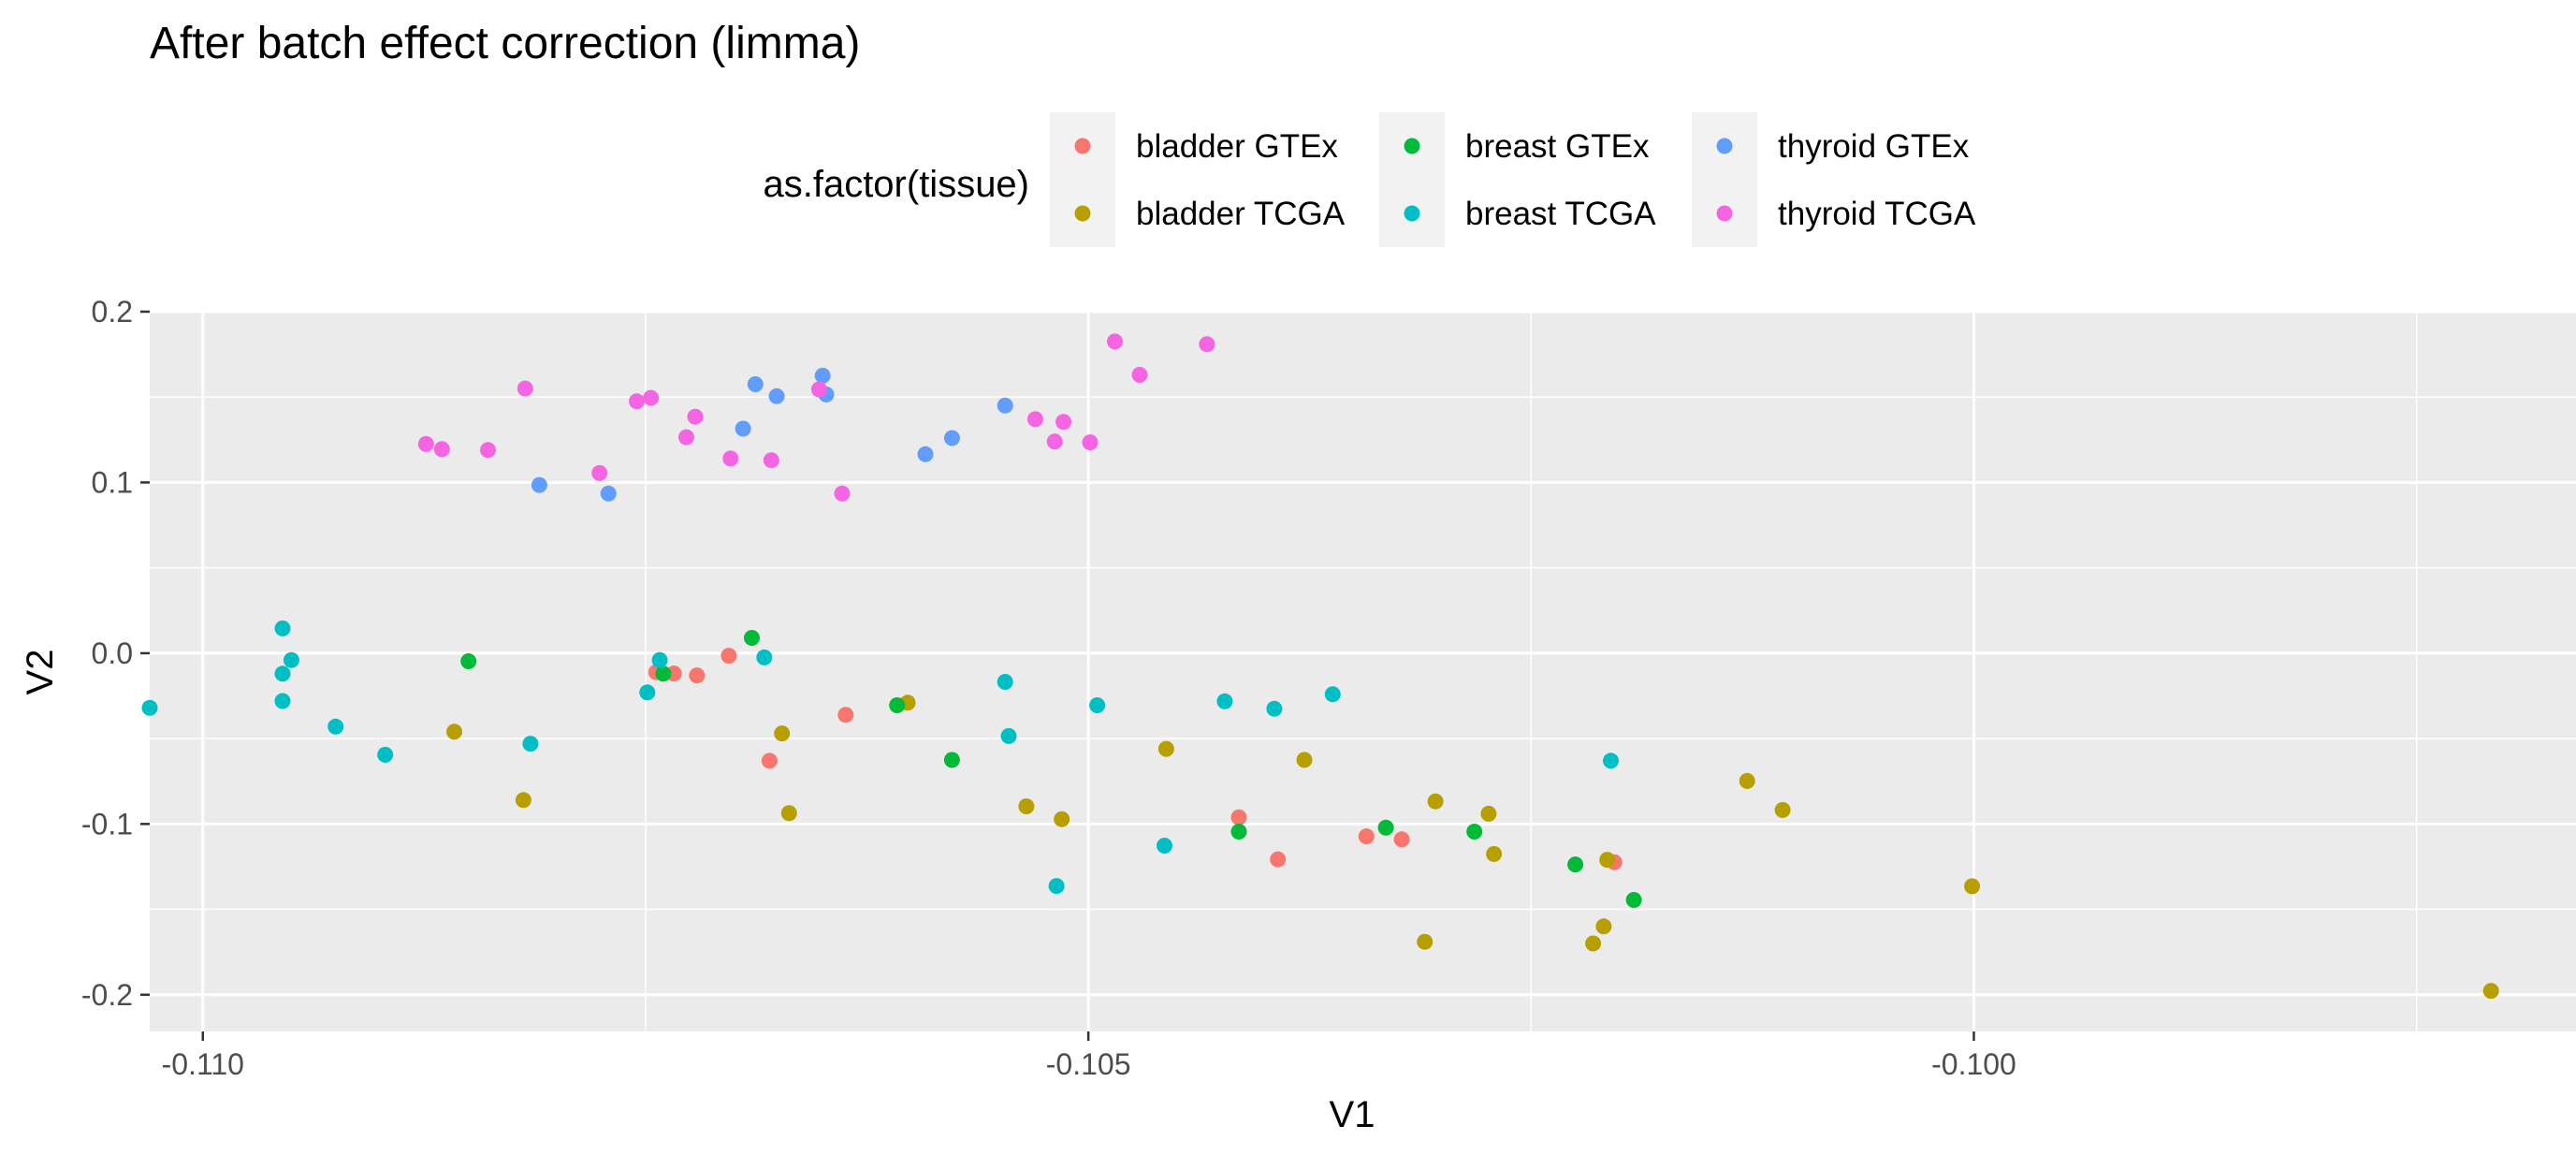 This screenshot has height=1155, width=2576. Describe the element at coordinates (112, 482) in the screenshot. I see `y-tick-label: 0.1` at that location.